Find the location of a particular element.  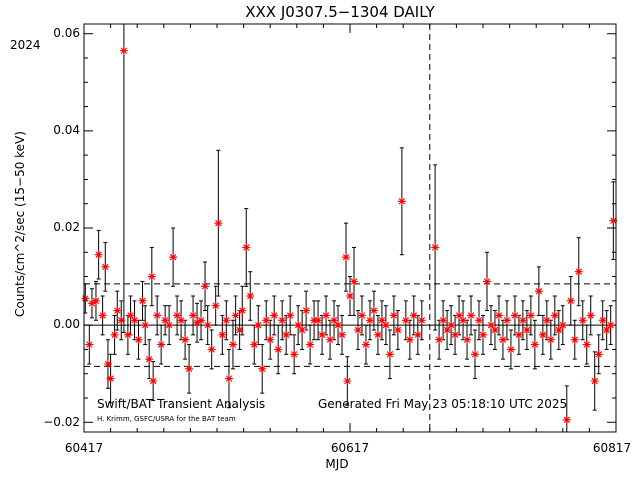

annotation-left: Swift/BAT Transient Analysis is located at coordinates (181, 404).